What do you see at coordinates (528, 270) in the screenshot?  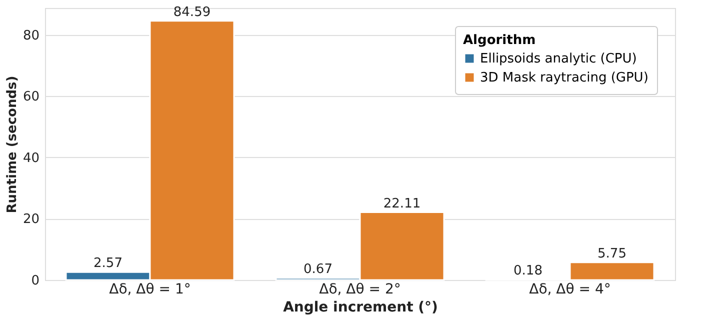 I see `data-label: 0.18` at bounding box center [528, 270].